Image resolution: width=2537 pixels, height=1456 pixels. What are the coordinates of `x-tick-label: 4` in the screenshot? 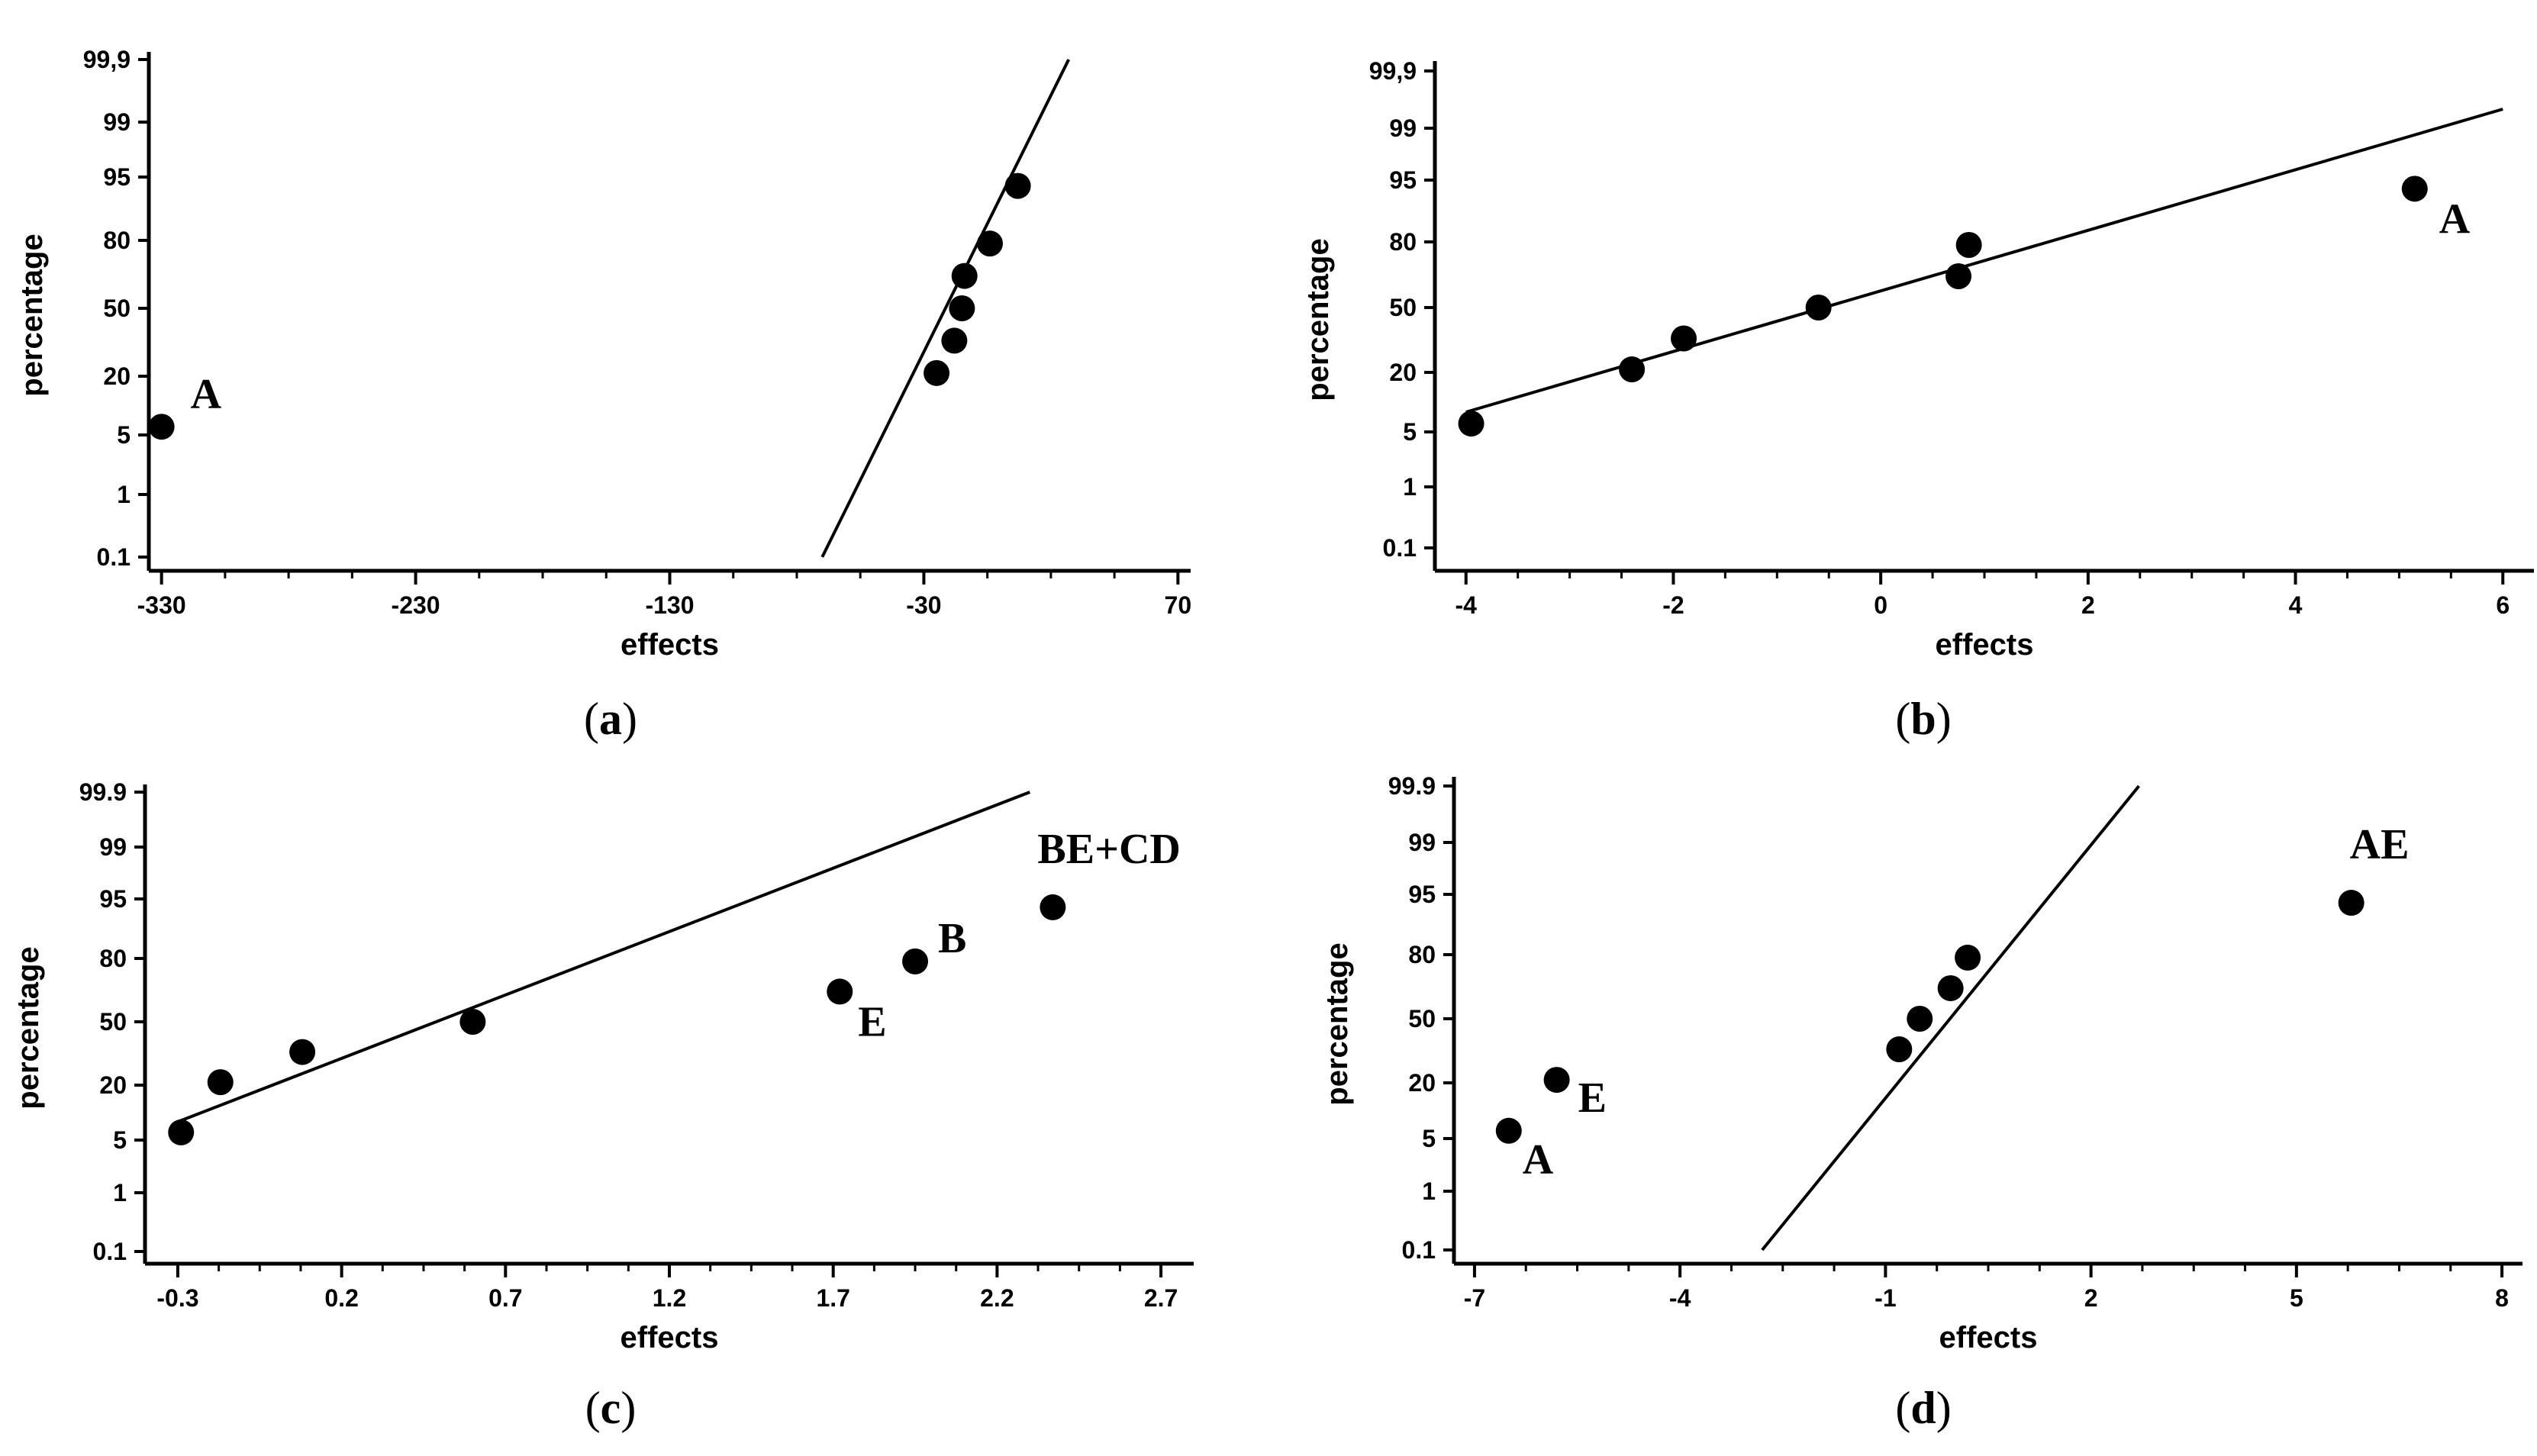 It's located at (2296, 605).